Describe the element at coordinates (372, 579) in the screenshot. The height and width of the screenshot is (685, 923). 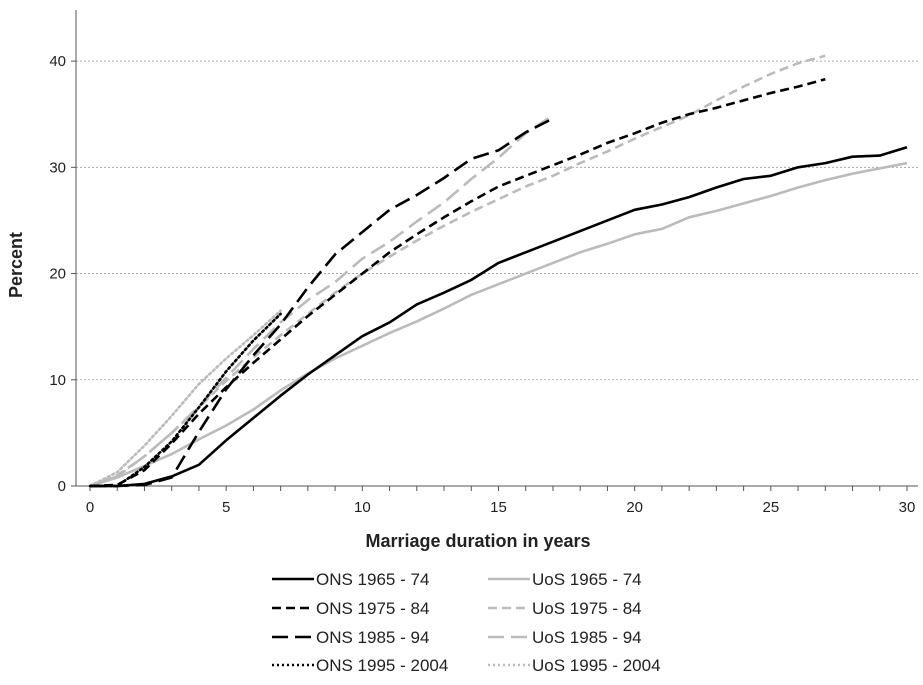
I see `legend-label: ONS 1965 - 74` at that location.